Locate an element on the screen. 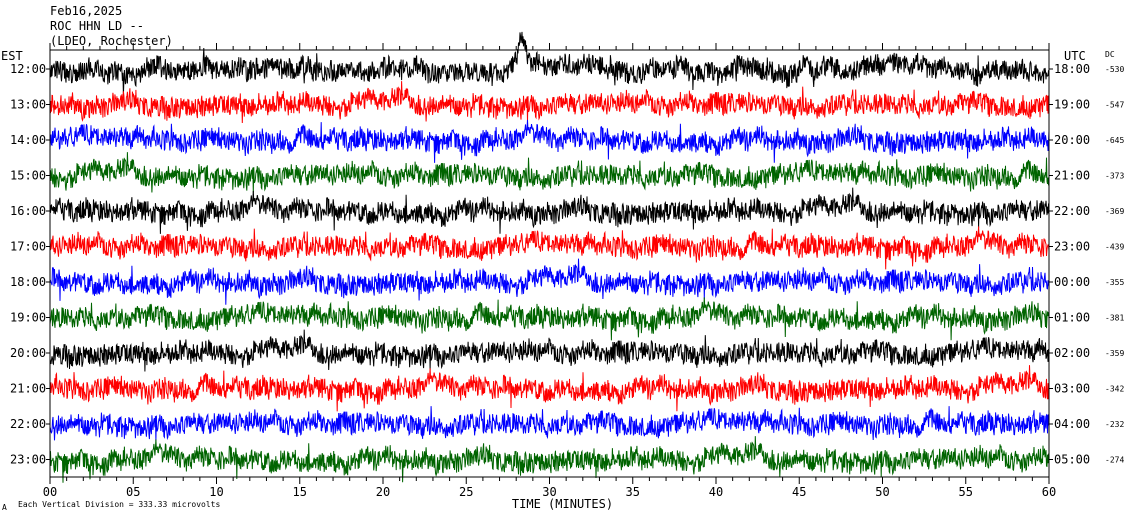 The height and width of the screenshot is (519, 1130). utc-hour-label: 20:00 is located at coordinates (1072, 140).